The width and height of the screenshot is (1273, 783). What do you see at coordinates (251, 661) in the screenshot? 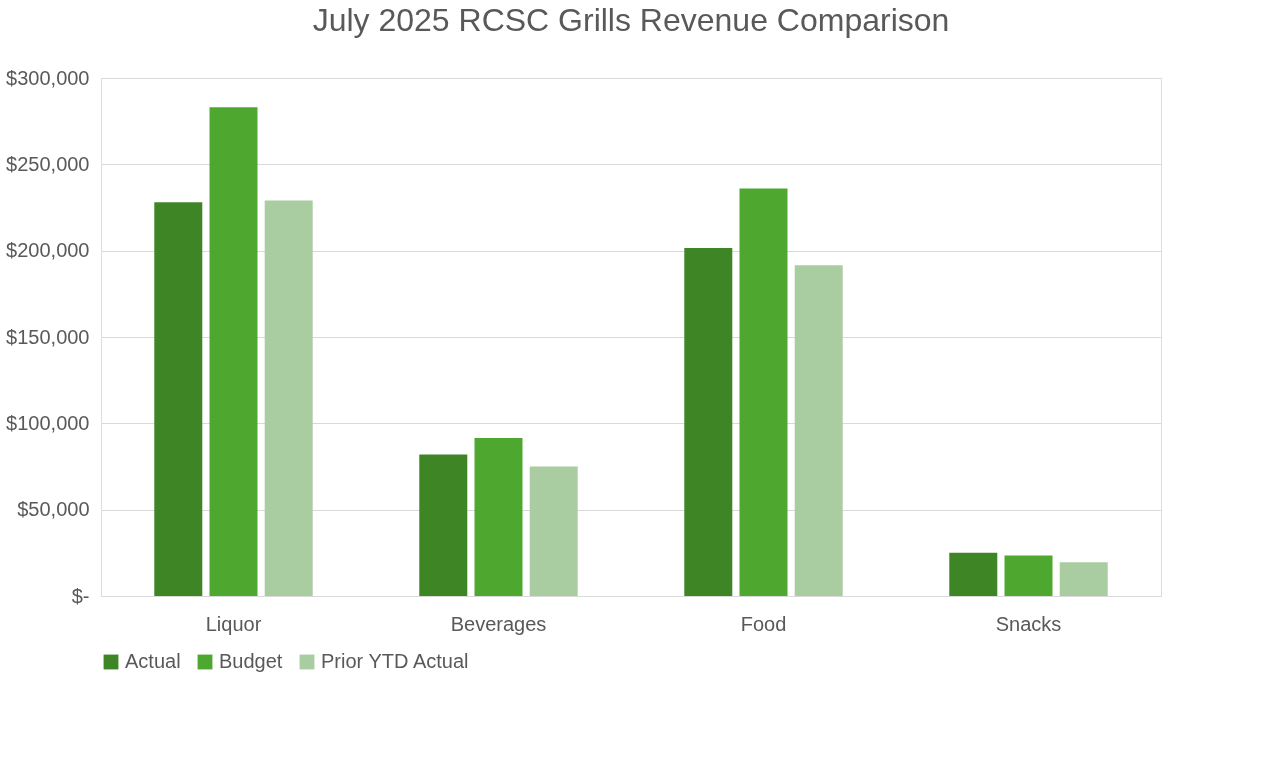
I see `legend-label: Budget` at bounding box center [251, 661].